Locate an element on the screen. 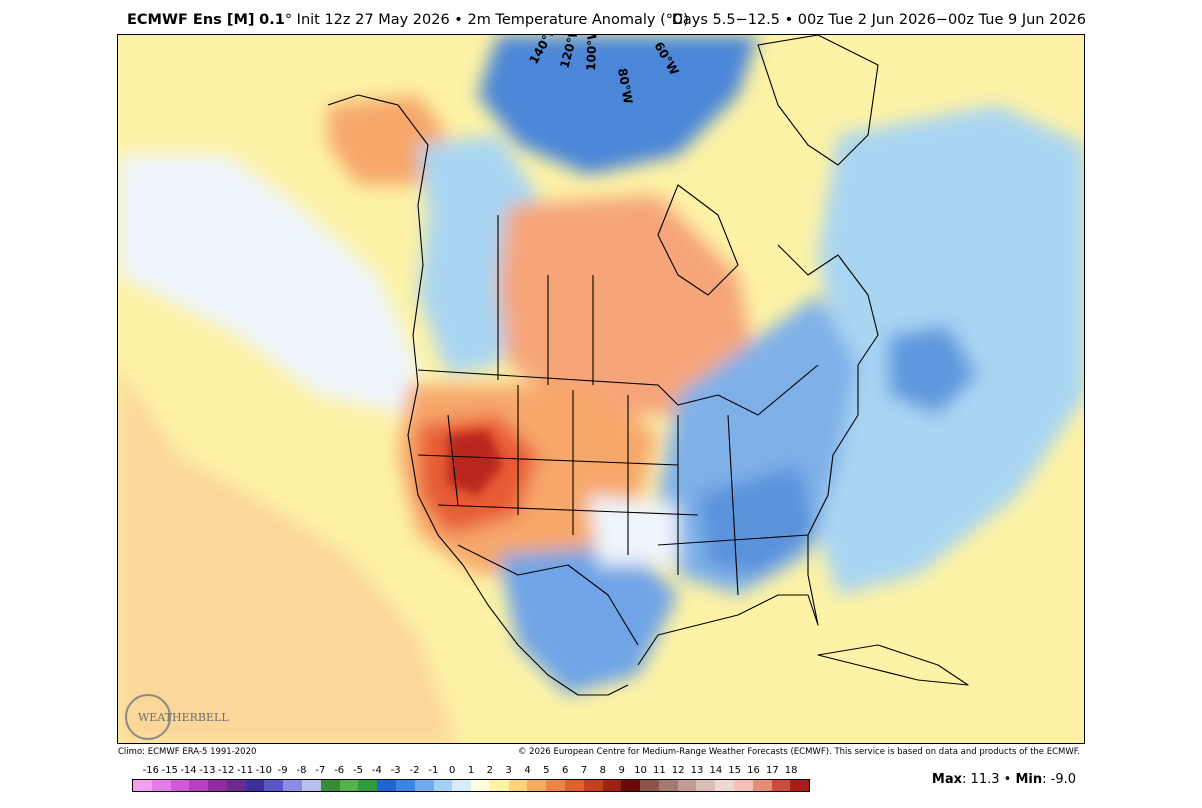  colorbar-tick-label: 17 is located at coordinates (772, 770).